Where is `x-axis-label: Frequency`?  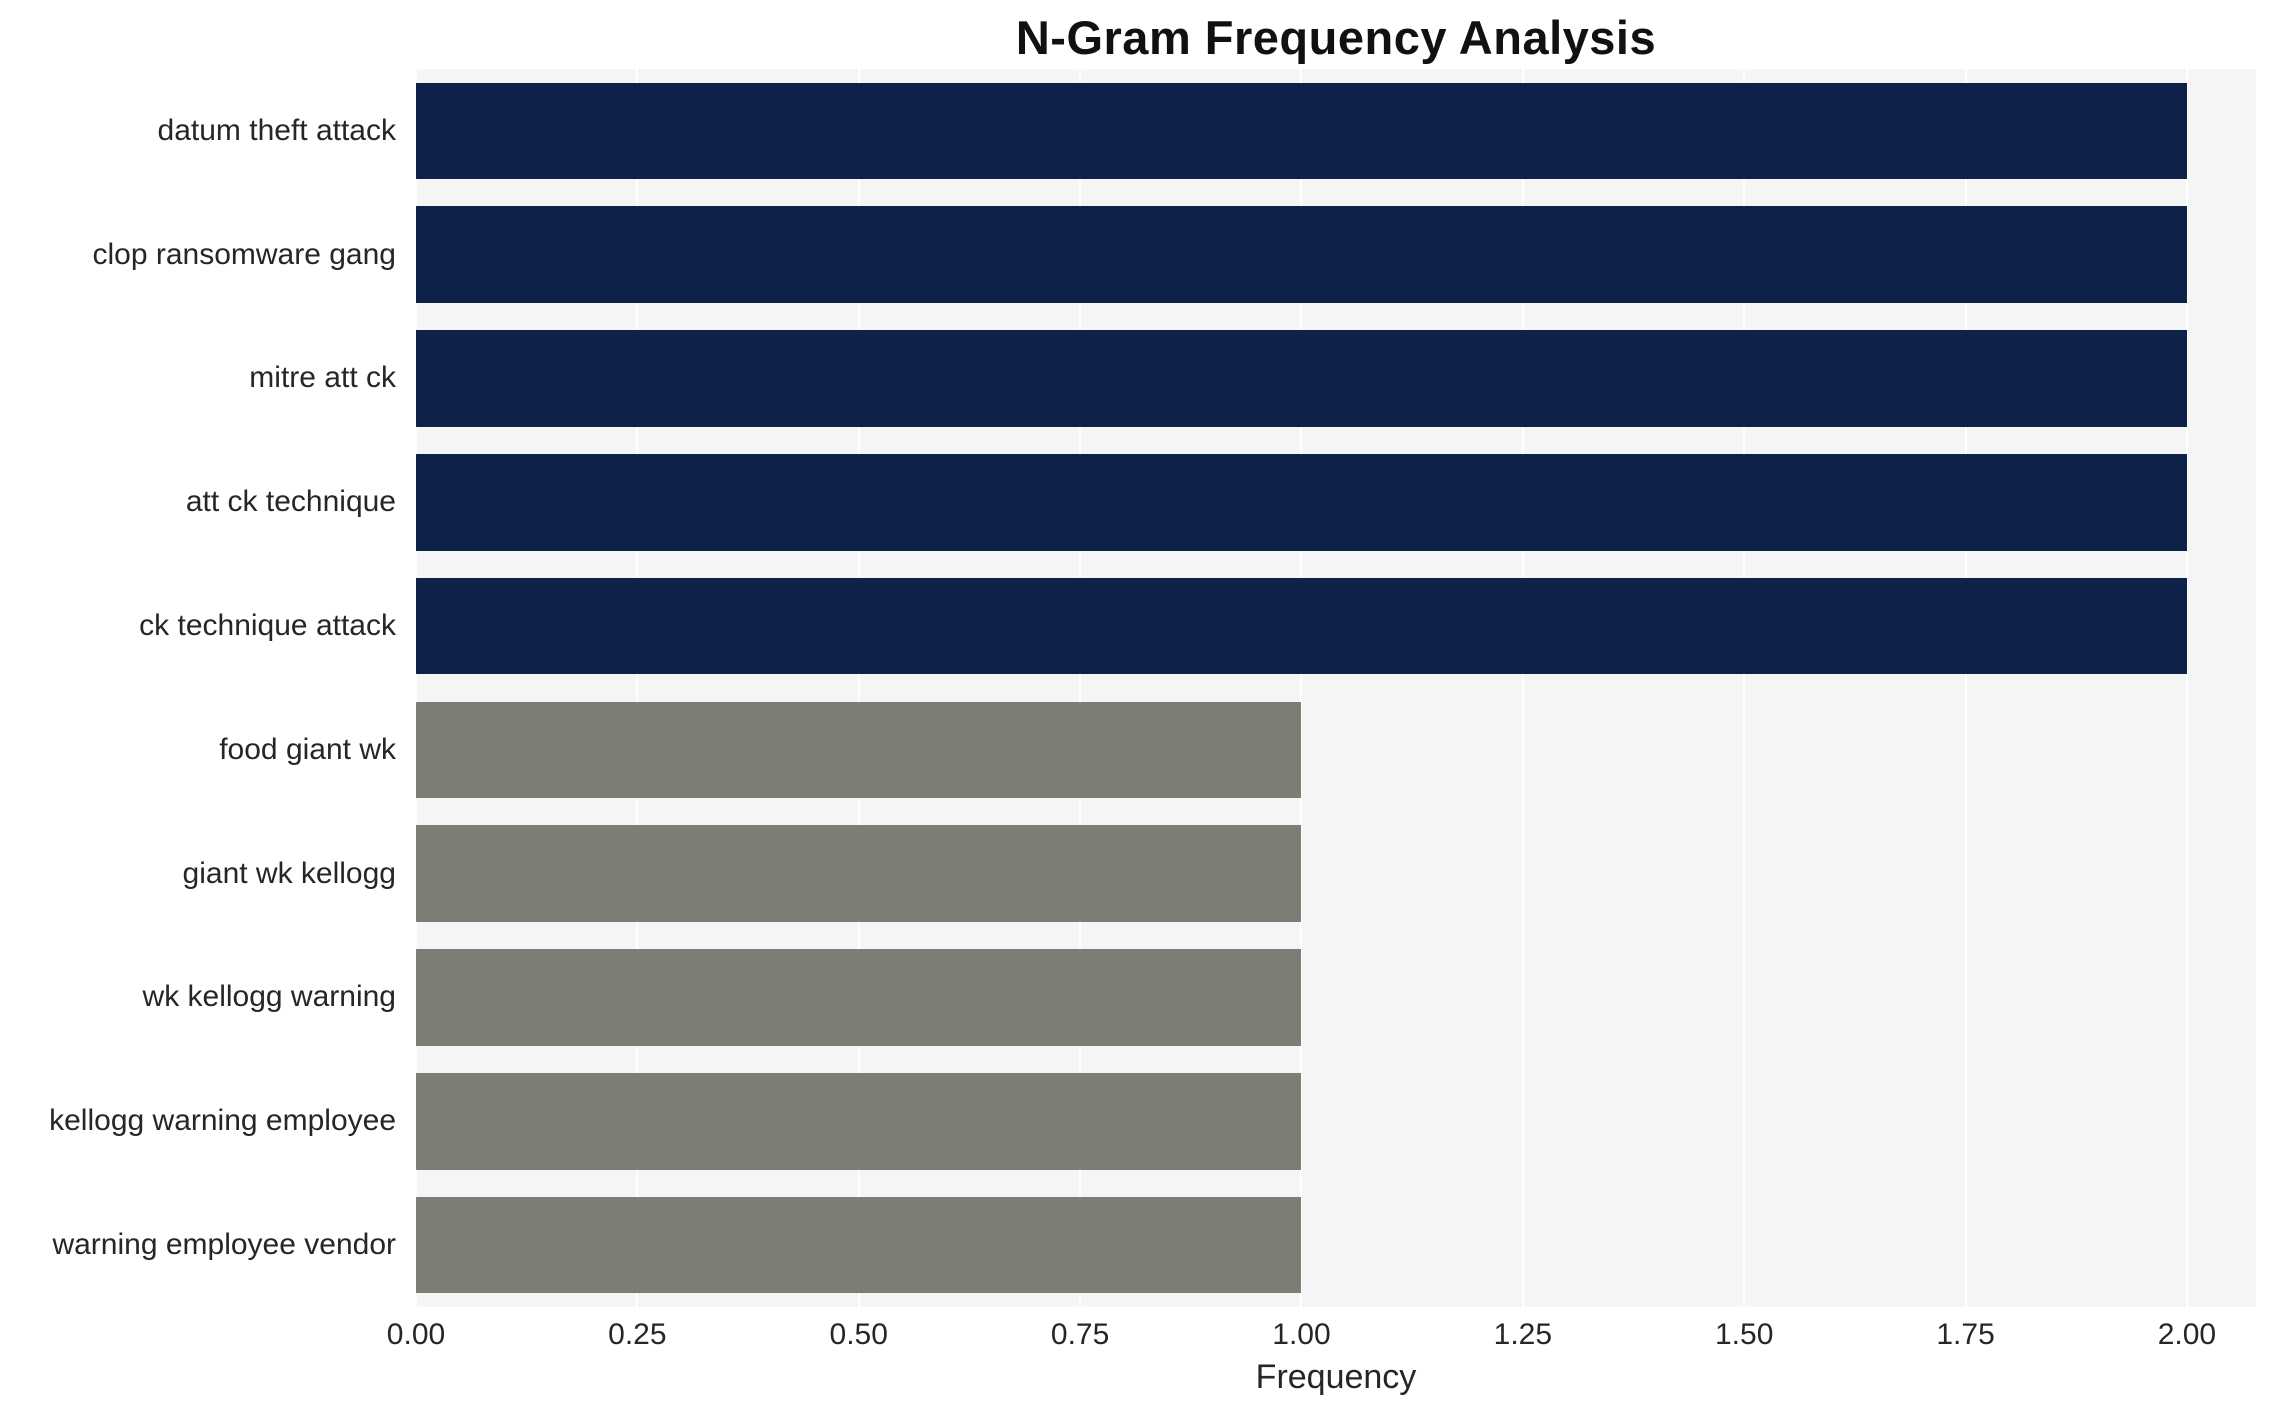 x-axis-label: Frequency is located at coordinates (1336, 1377).